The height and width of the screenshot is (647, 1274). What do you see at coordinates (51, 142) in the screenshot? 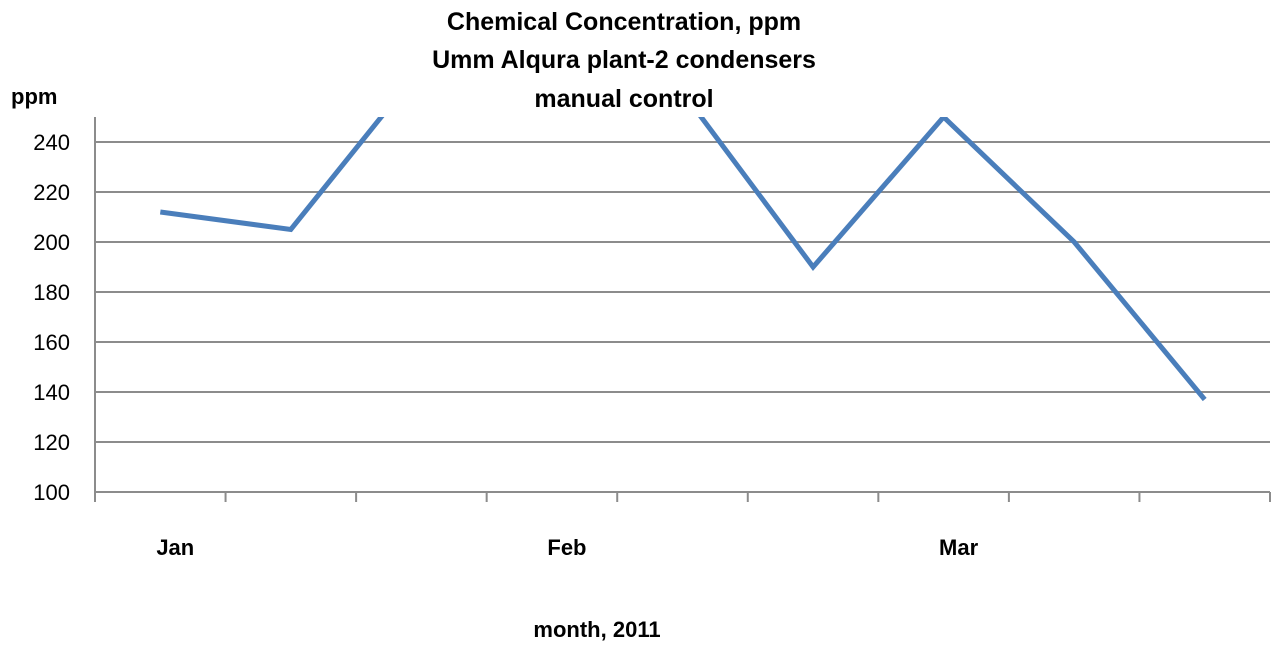
I see `y-tick-label: 240` at bounding box center [51, 142].